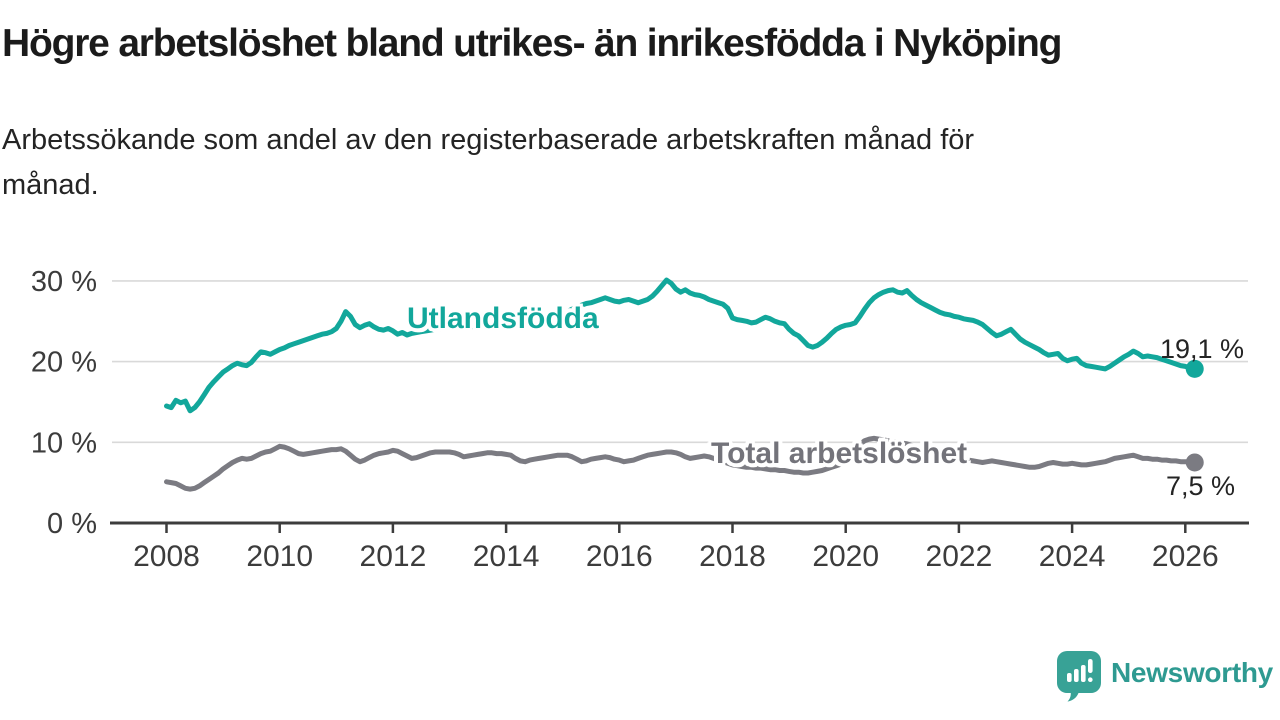 Image resolution: width=1280 pixels, height=720 pixels. I want to click on x-axis-tick-label: 2022, so click(959, 556).